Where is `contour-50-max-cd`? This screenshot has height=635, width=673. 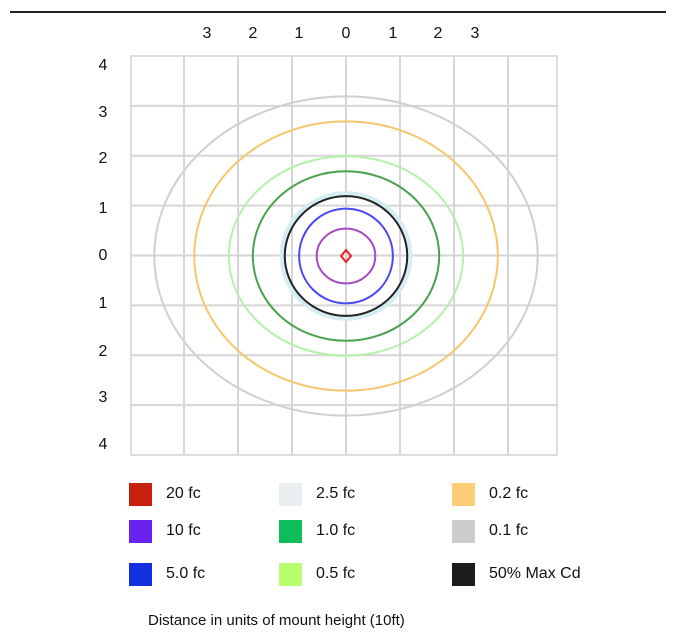
contour-50-max-cd is located at coordinates (346, 256).